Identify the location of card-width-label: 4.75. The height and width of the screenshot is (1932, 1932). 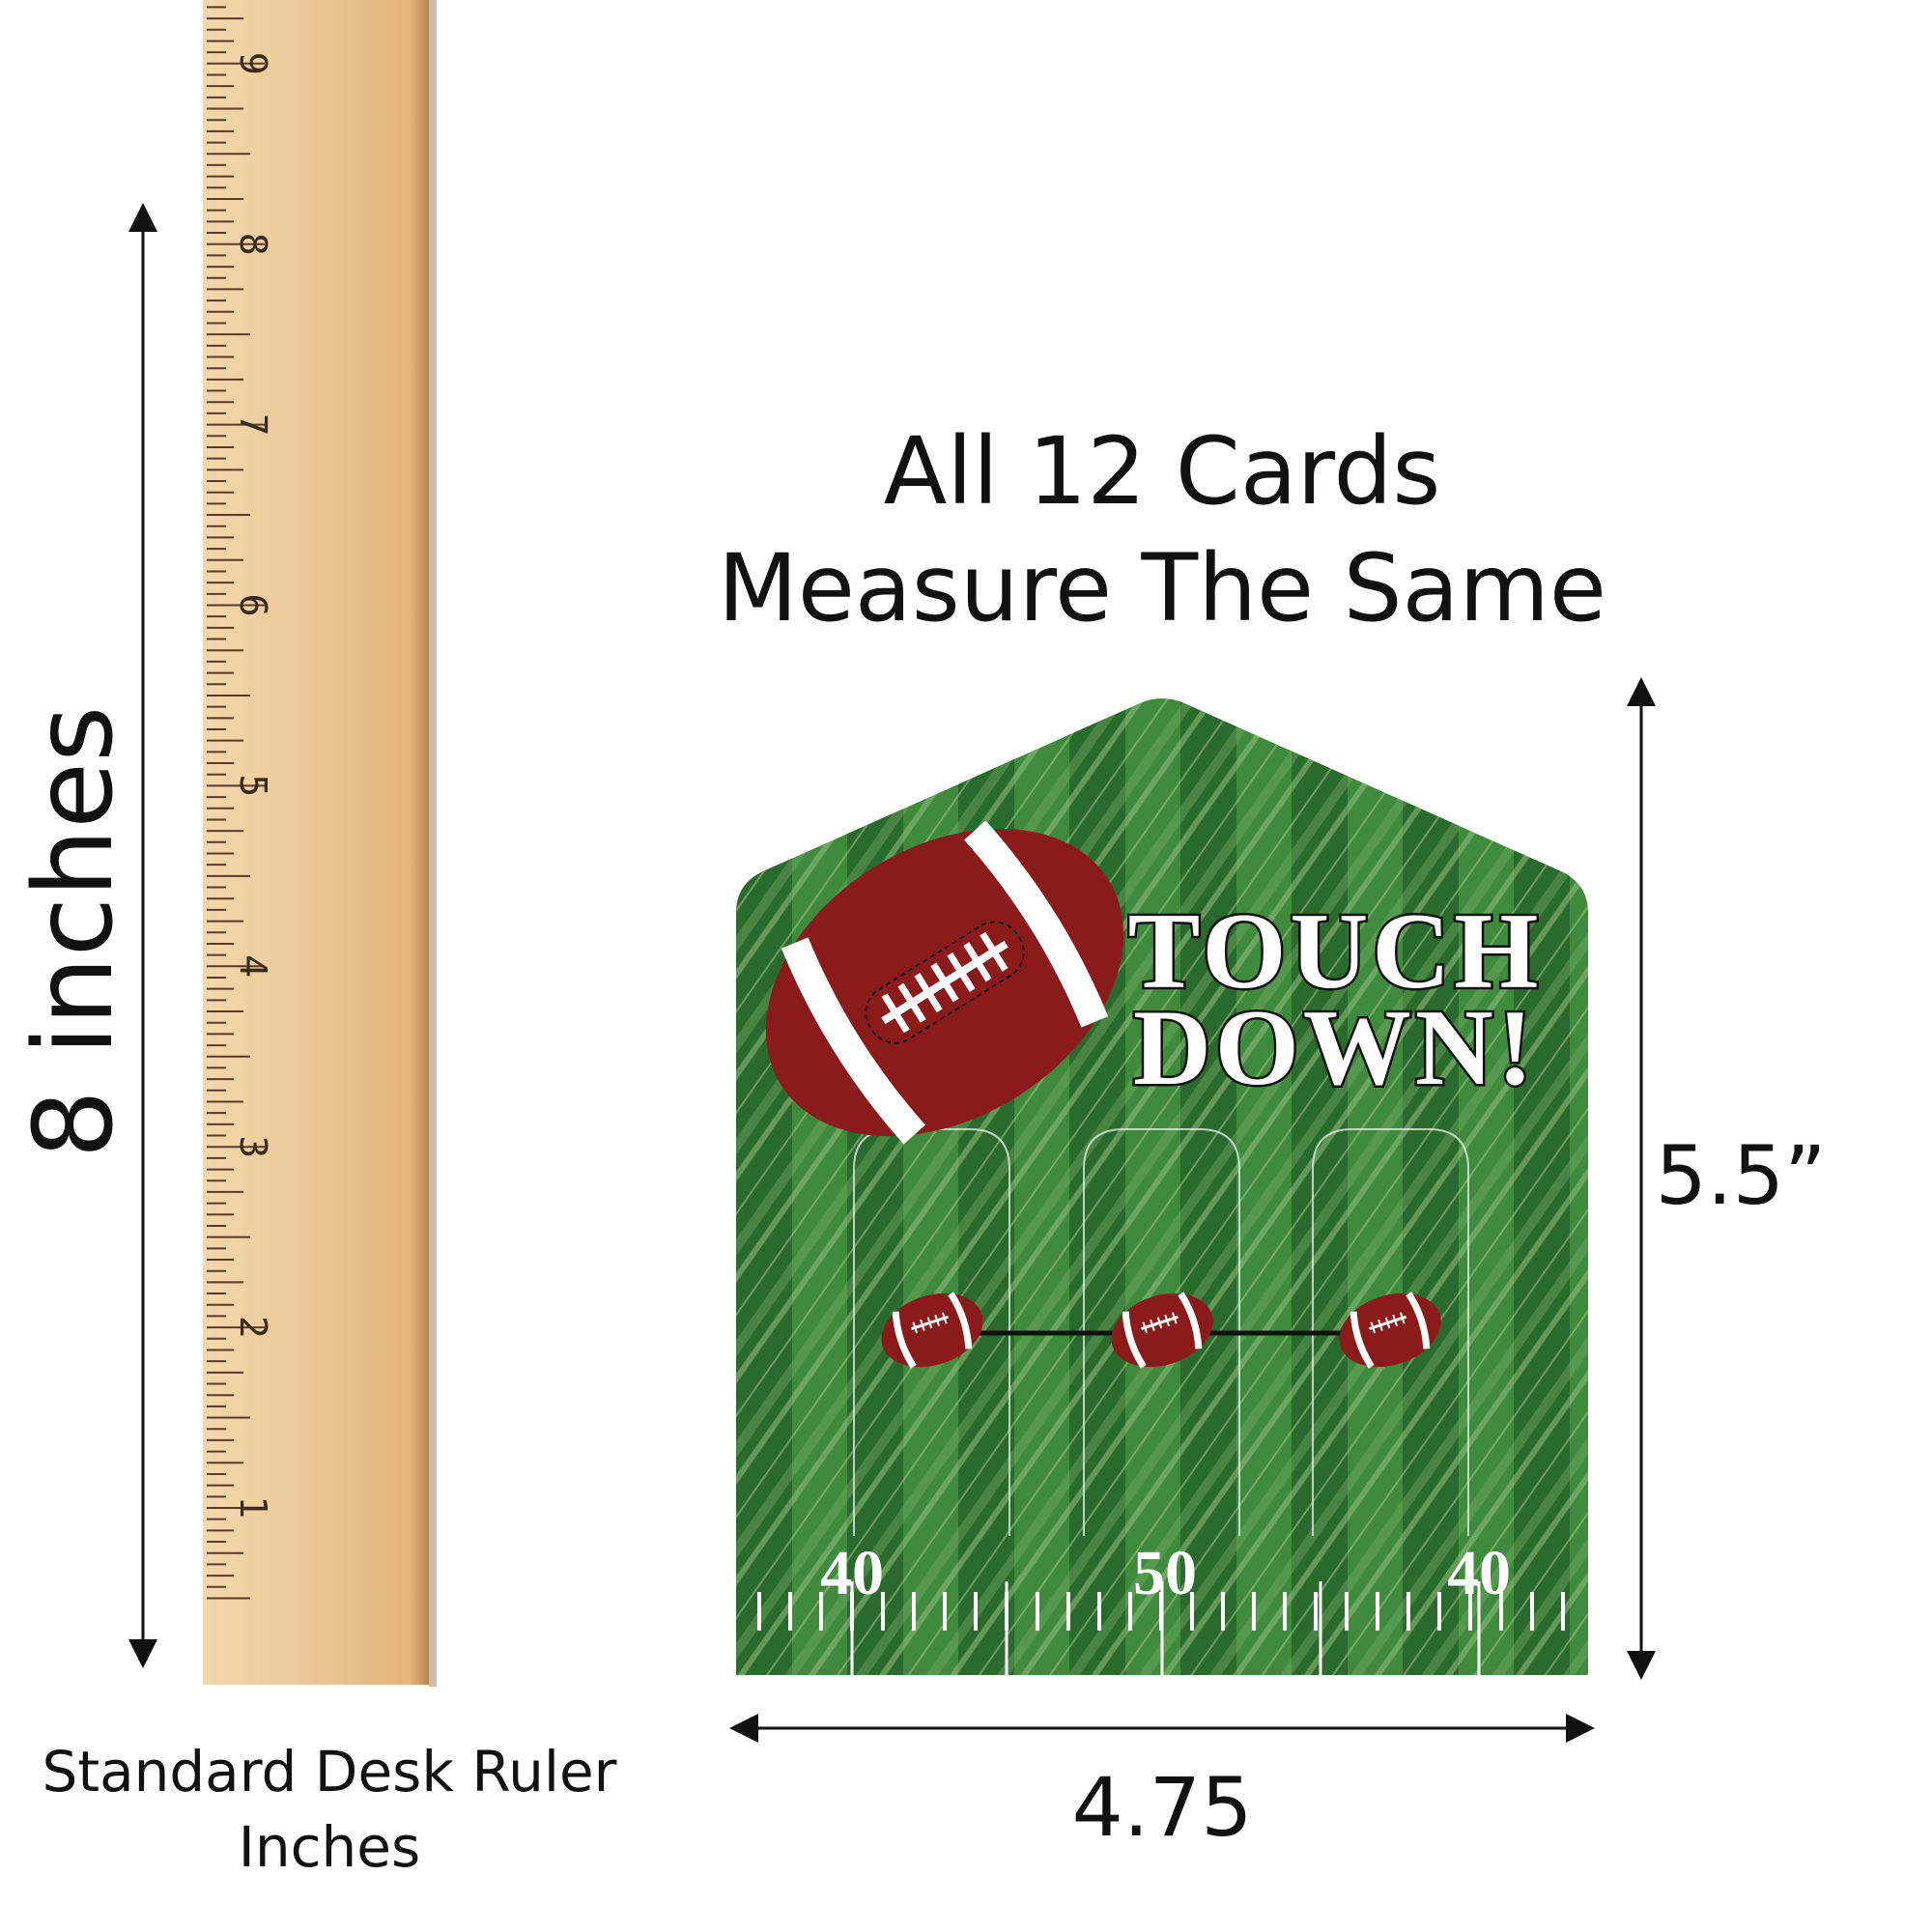
(1162, 1807).